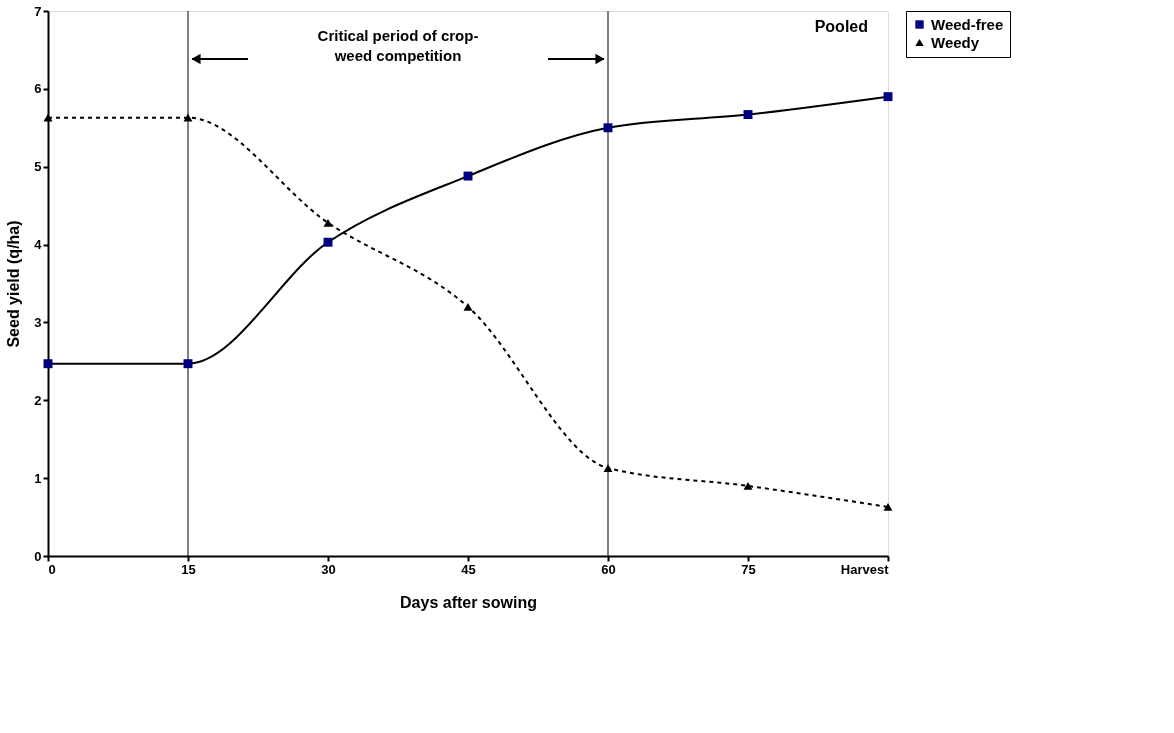 The width and height of the screenshot is (1174, 733). What do you see at coordinates (468, 602) in the screenshot?
I see `x-axis-title: Days after sowing` at bounding box center [468, 602].